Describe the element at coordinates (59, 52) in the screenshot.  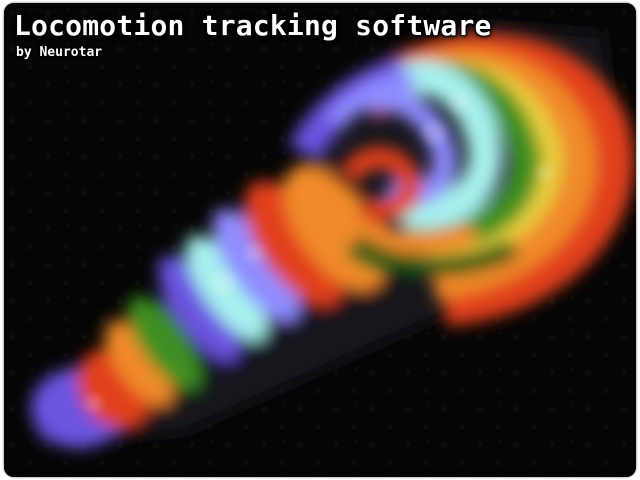
I see `byline: by Neurotar` at that location.